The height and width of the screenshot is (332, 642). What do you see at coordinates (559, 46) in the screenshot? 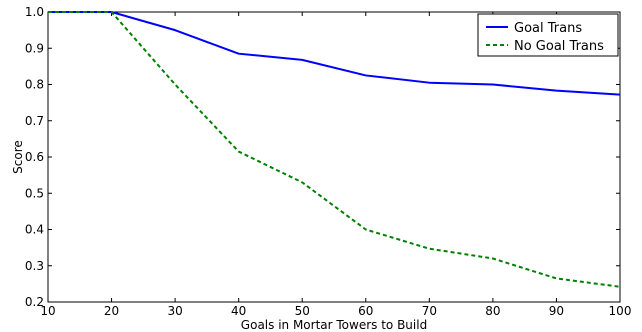
I see `legend-label-no-goal-trans: No Goal Trans` at bounding box center [559, 46].